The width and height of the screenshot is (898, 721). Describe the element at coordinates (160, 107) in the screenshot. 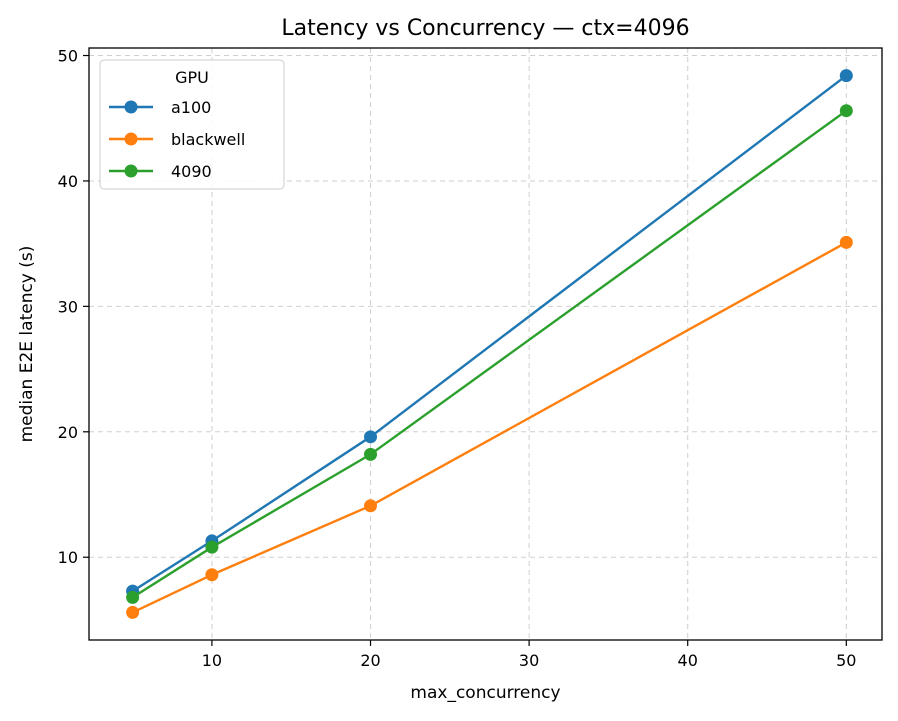

I see `legend-item-a100: a100` at that location.